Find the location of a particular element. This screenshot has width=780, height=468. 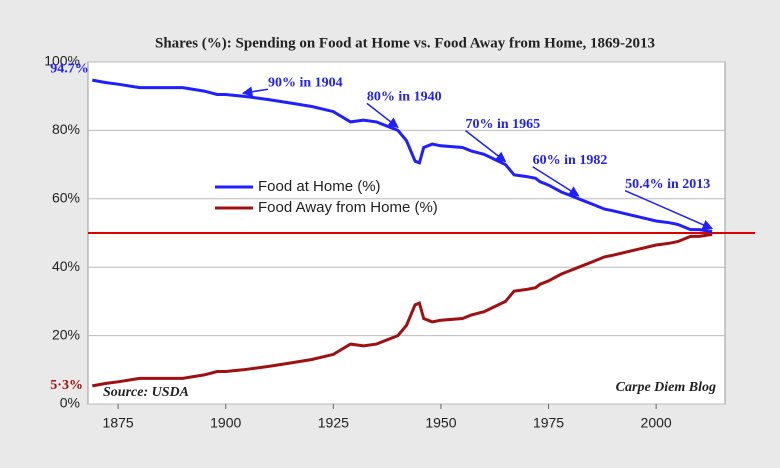

x-tick-label: 1875 is located at coordinates (118, 423).